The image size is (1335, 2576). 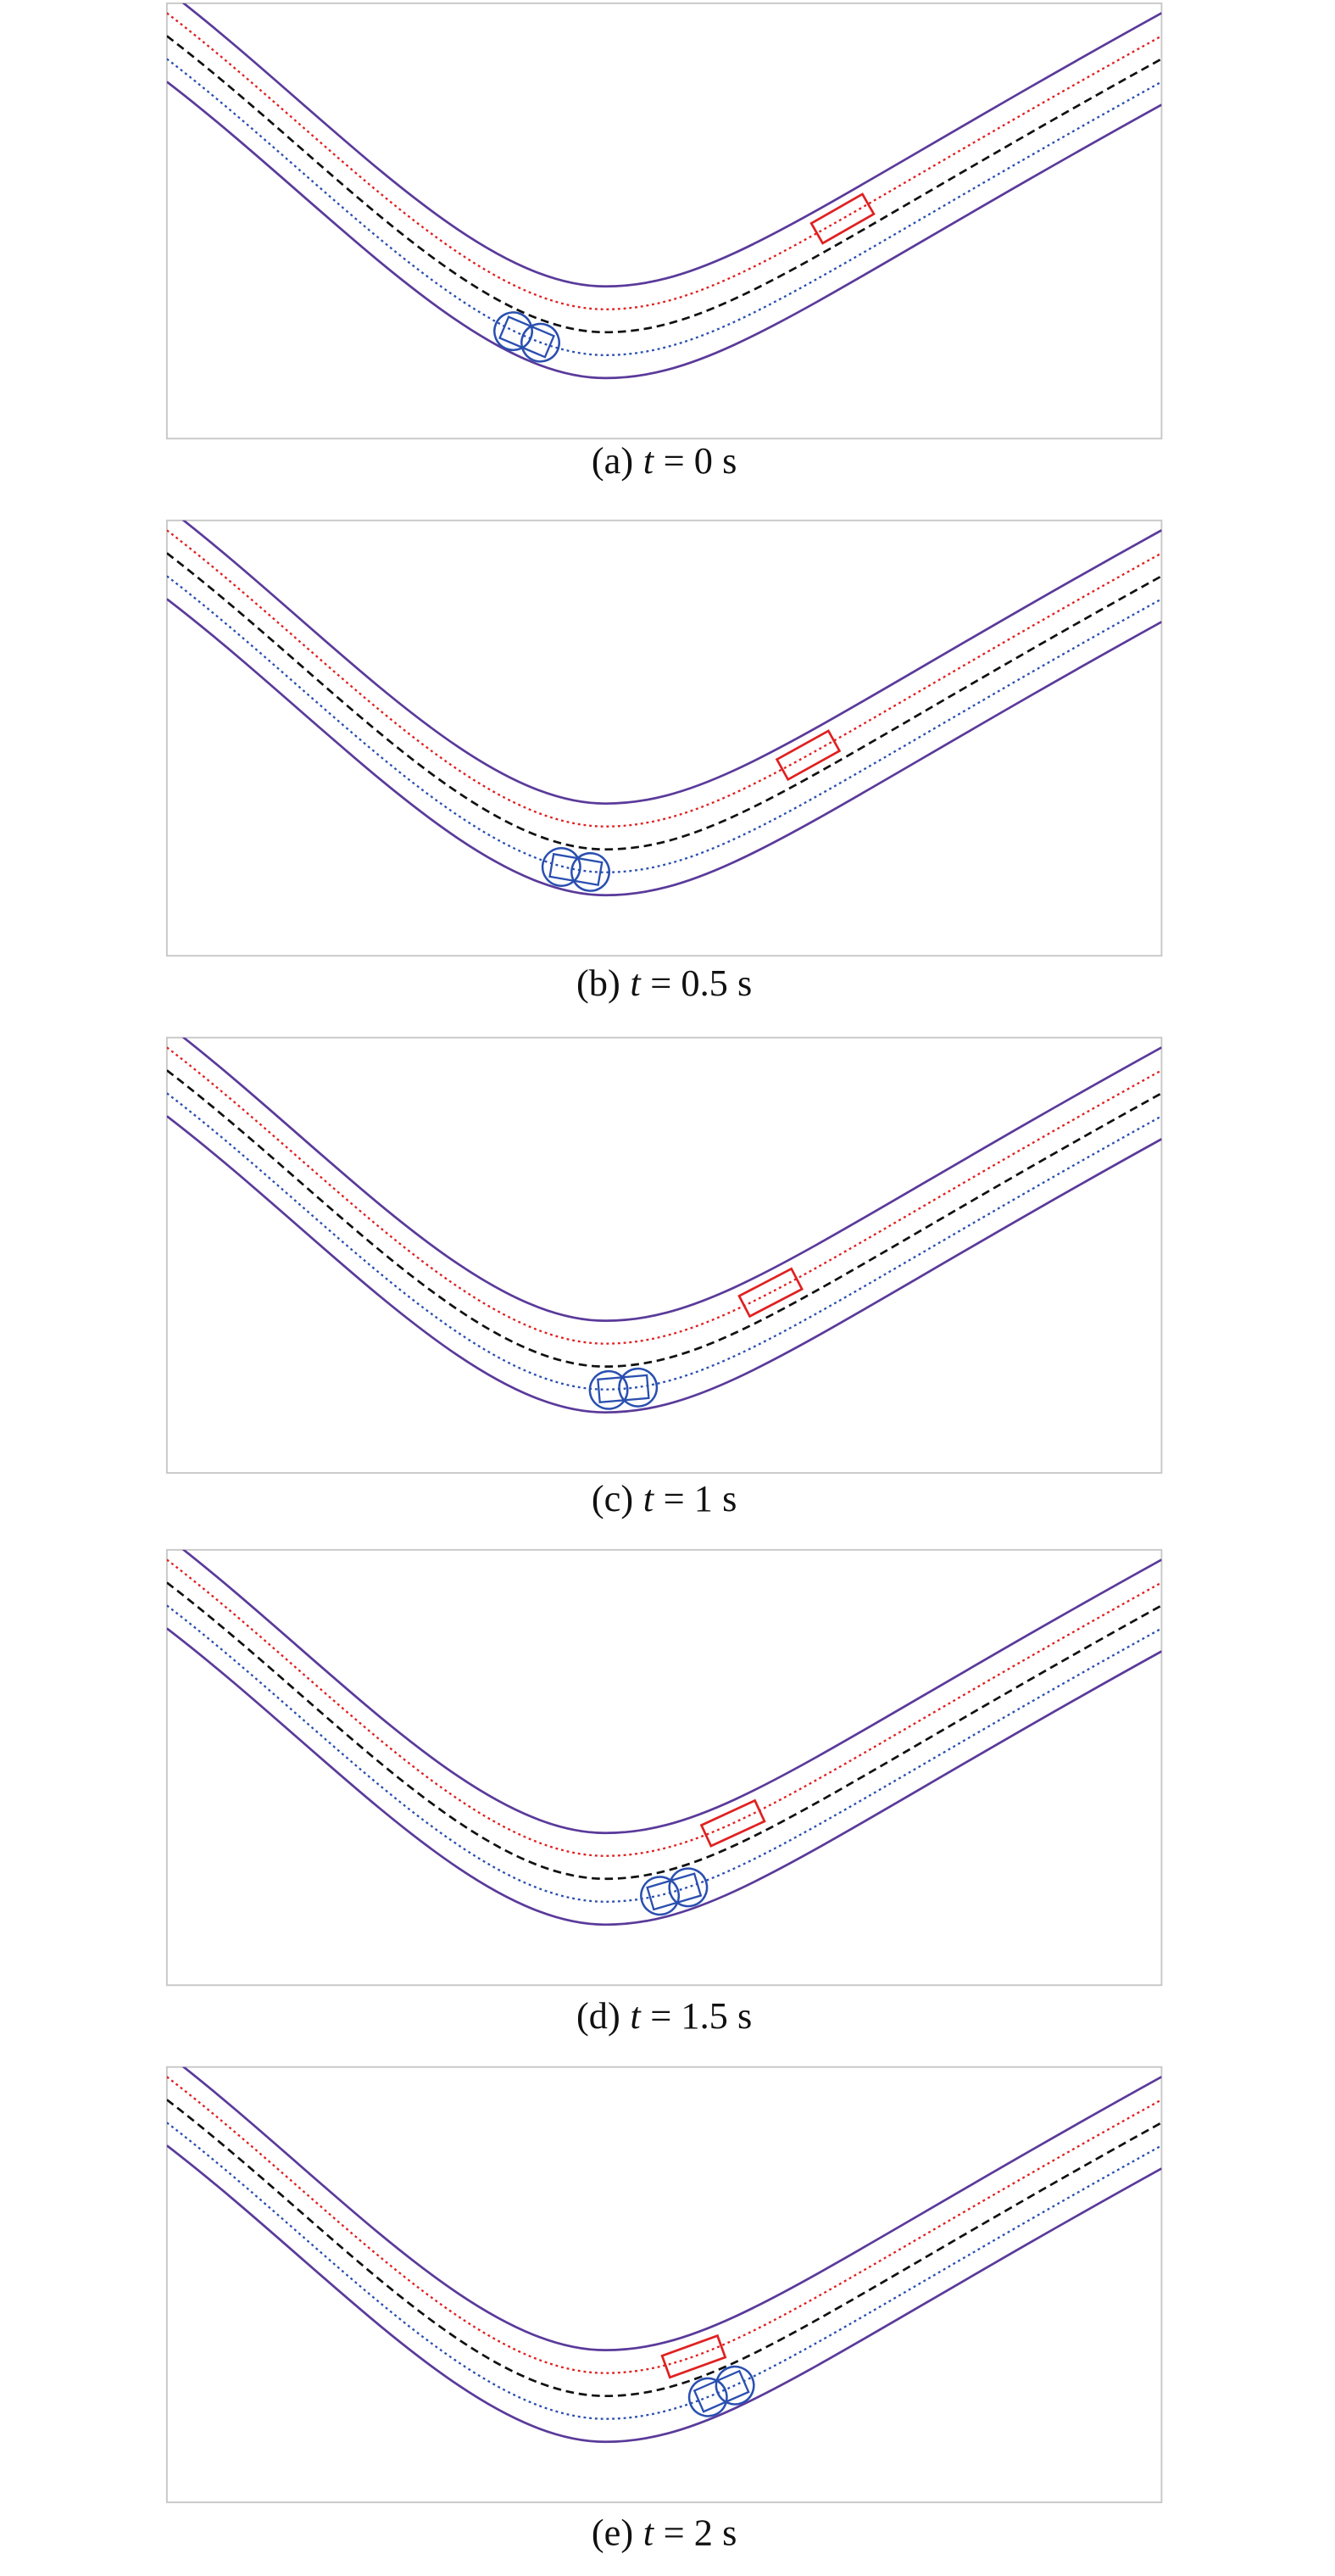 What do you see at coordinates (612, 2533) in the screenshot?
I see `caption-label: (e)` at bounding box center [612, 2533].